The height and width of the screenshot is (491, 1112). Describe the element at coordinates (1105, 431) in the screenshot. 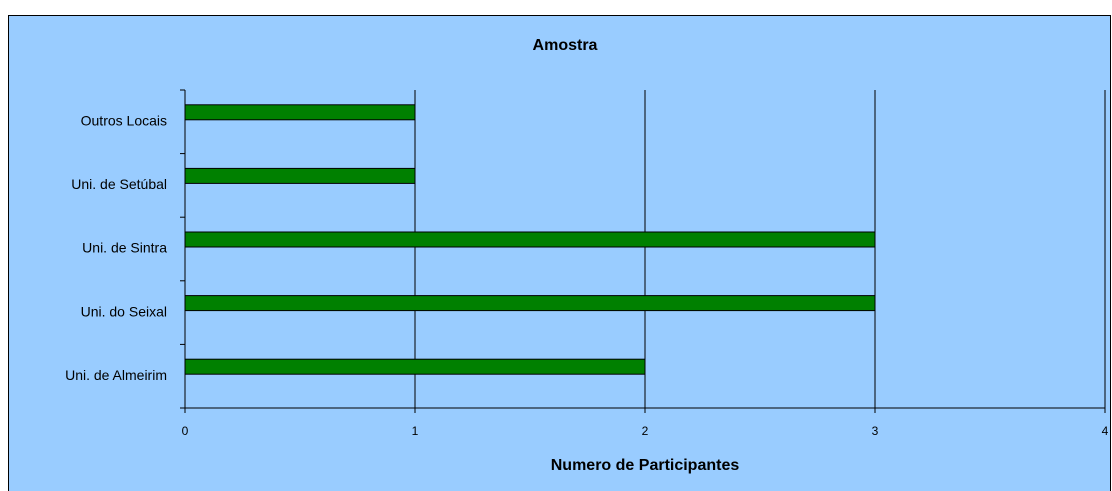

I see `x-tick-label: 4` at that location.